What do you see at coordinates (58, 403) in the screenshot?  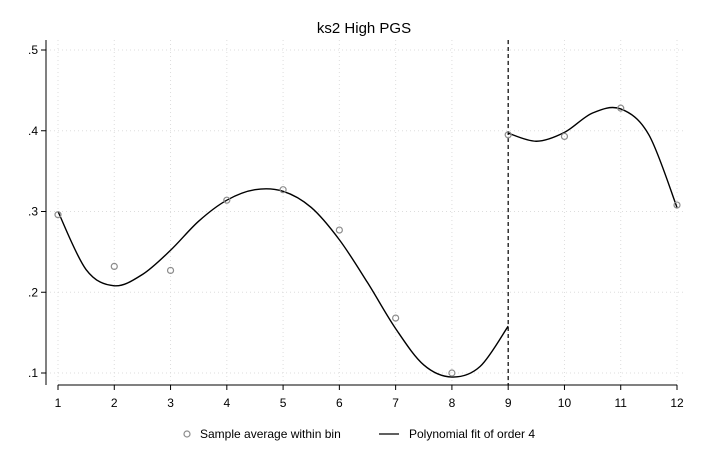 I see `x-tick-label: 1` at bounding box center [58, 403].